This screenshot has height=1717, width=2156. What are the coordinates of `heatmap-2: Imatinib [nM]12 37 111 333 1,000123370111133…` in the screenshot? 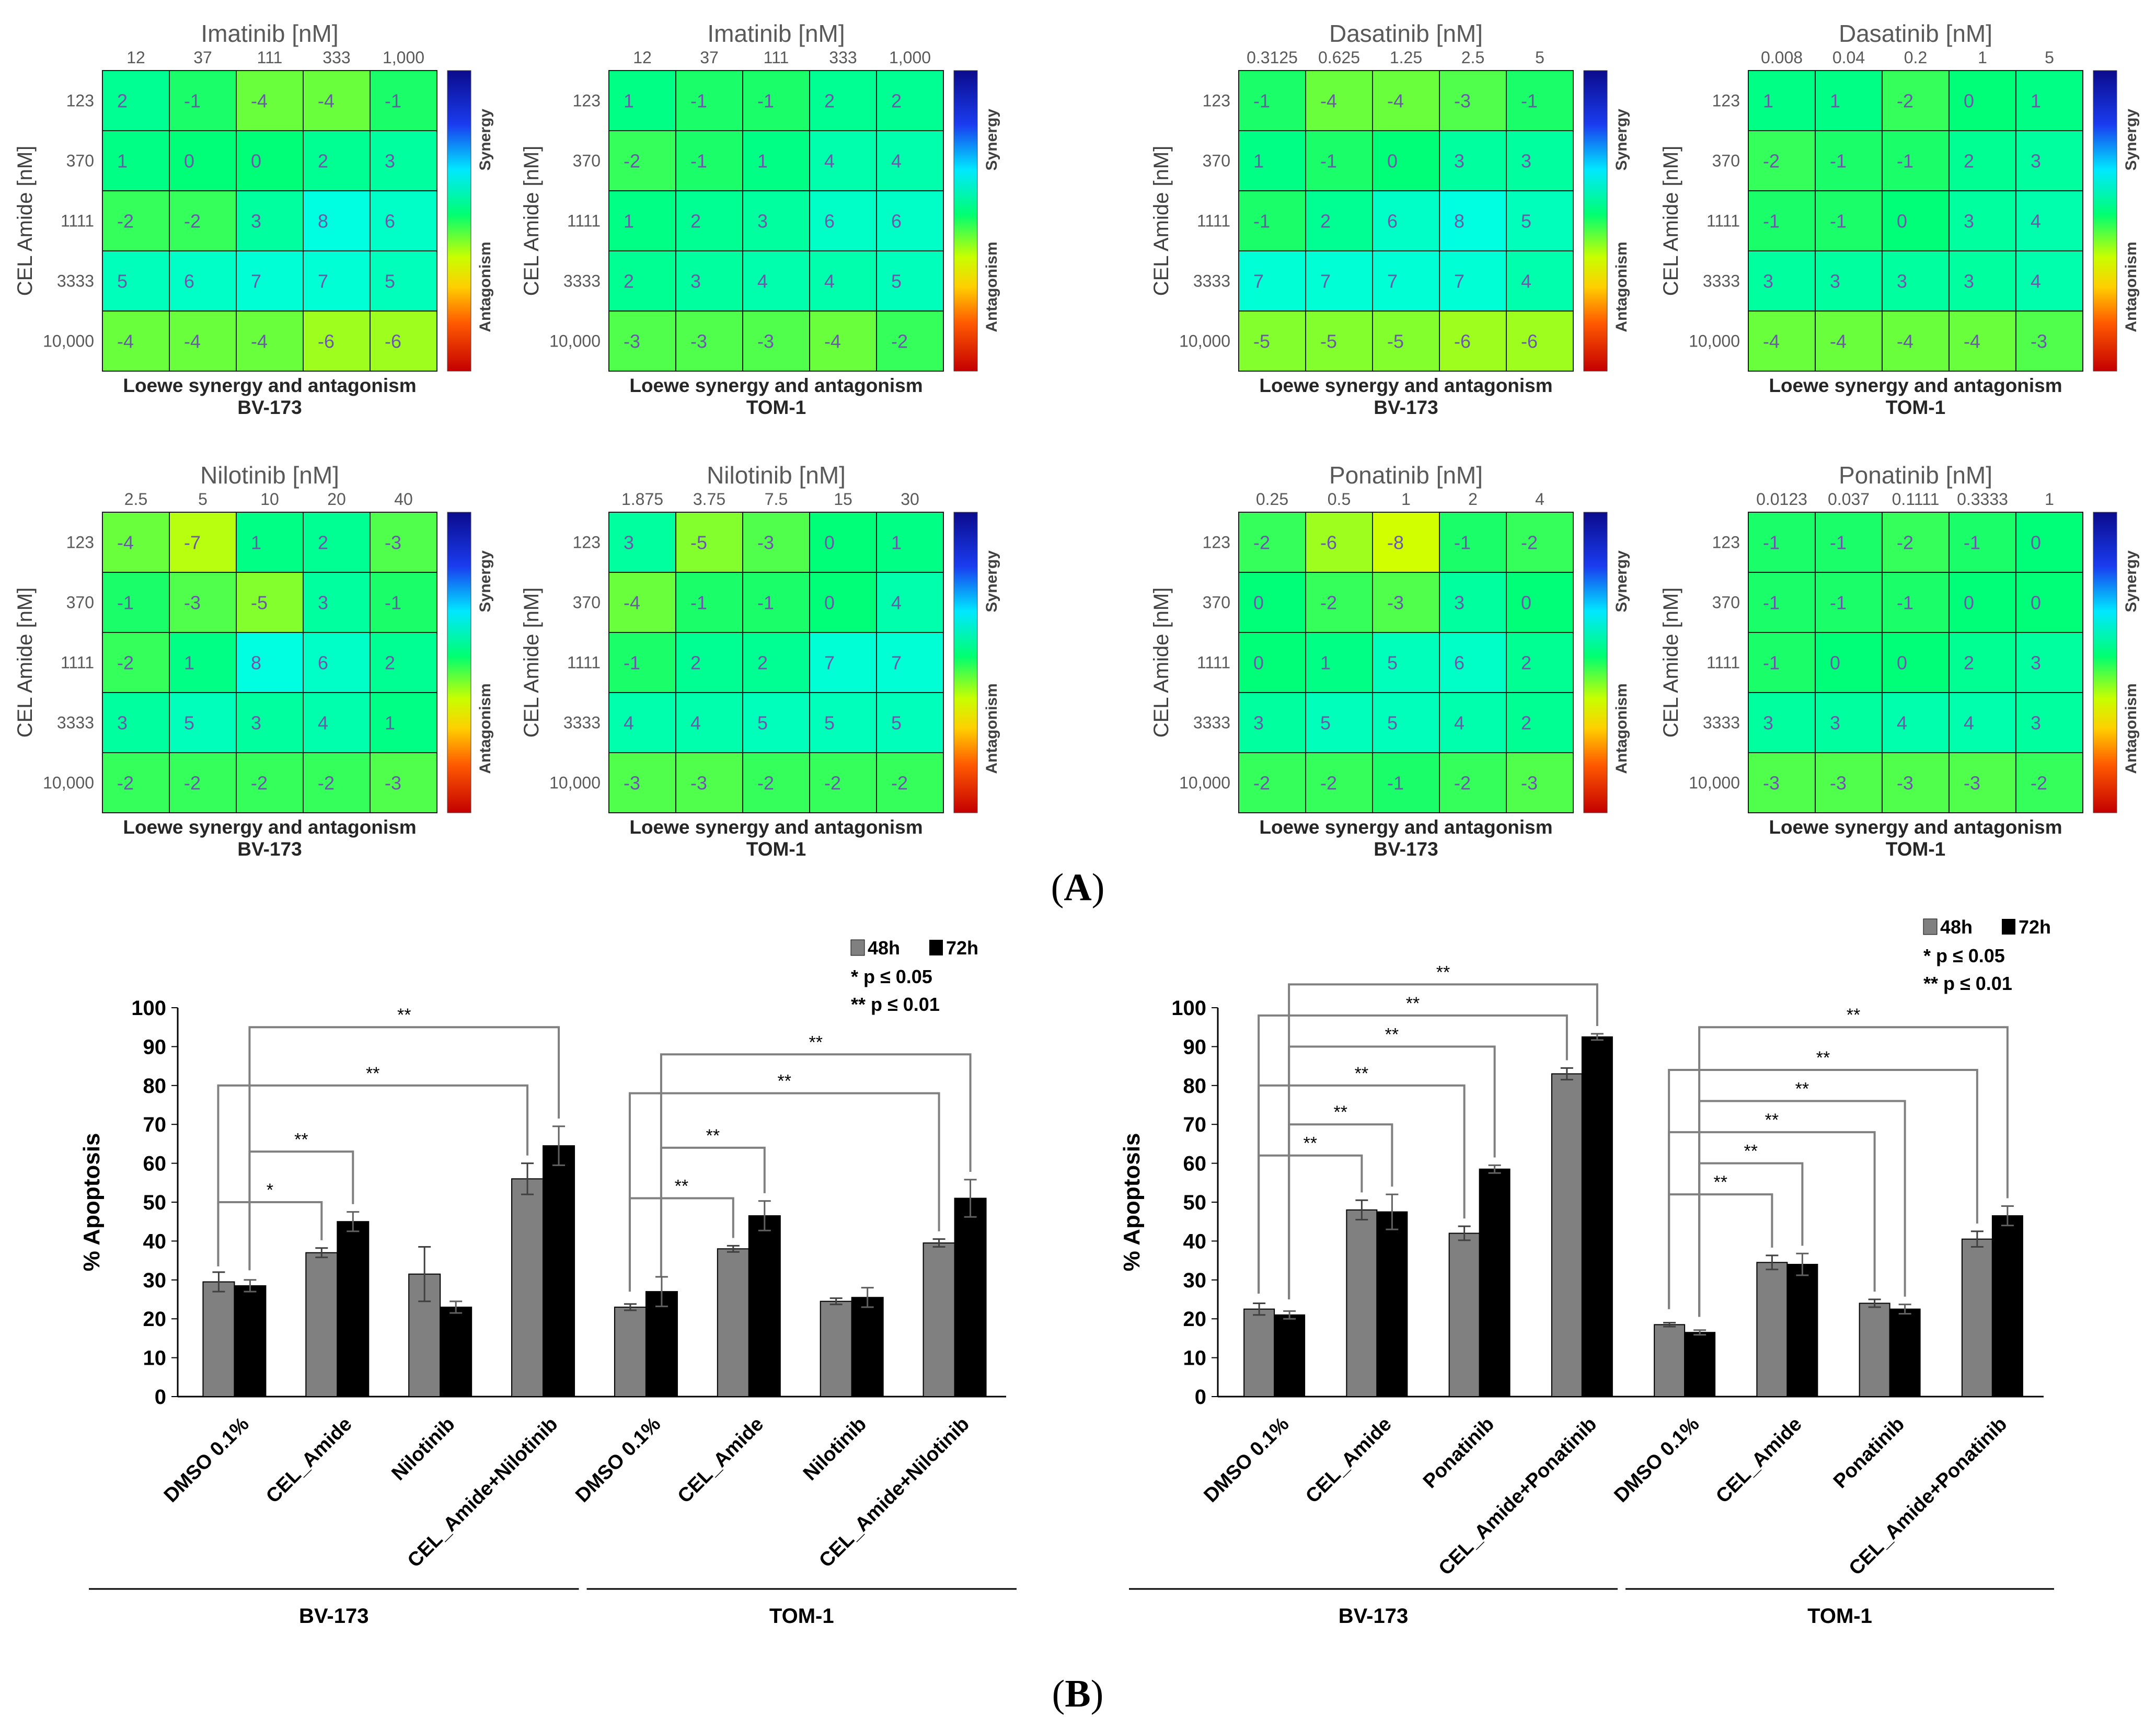 It's located at (760, 219).